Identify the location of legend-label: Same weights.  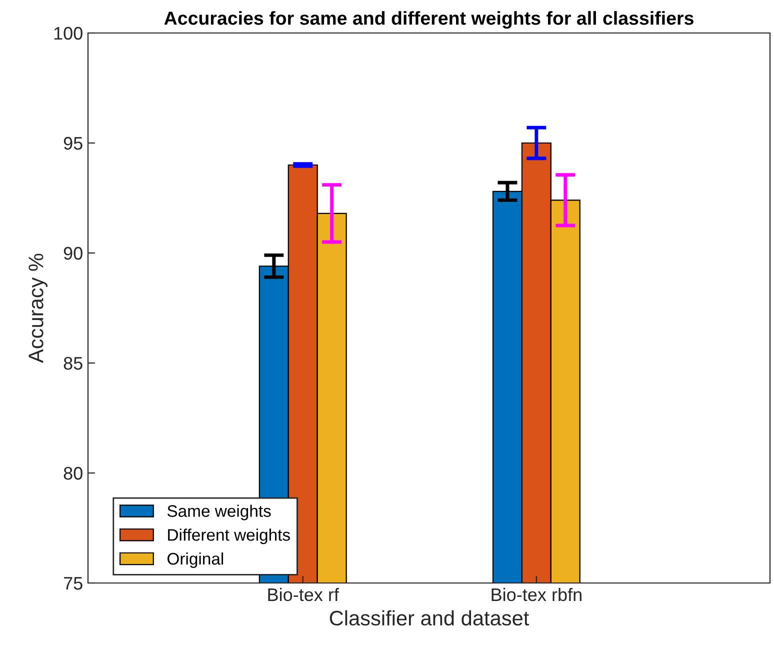
(219, 512).